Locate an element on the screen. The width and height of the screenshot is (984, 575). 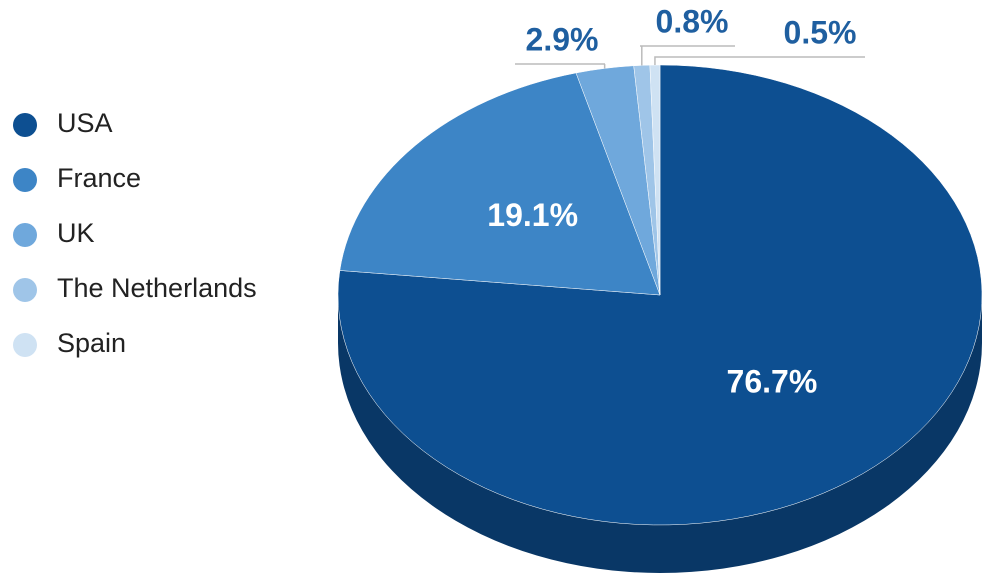
legend-label: UK is located at coordinates (76, 233).